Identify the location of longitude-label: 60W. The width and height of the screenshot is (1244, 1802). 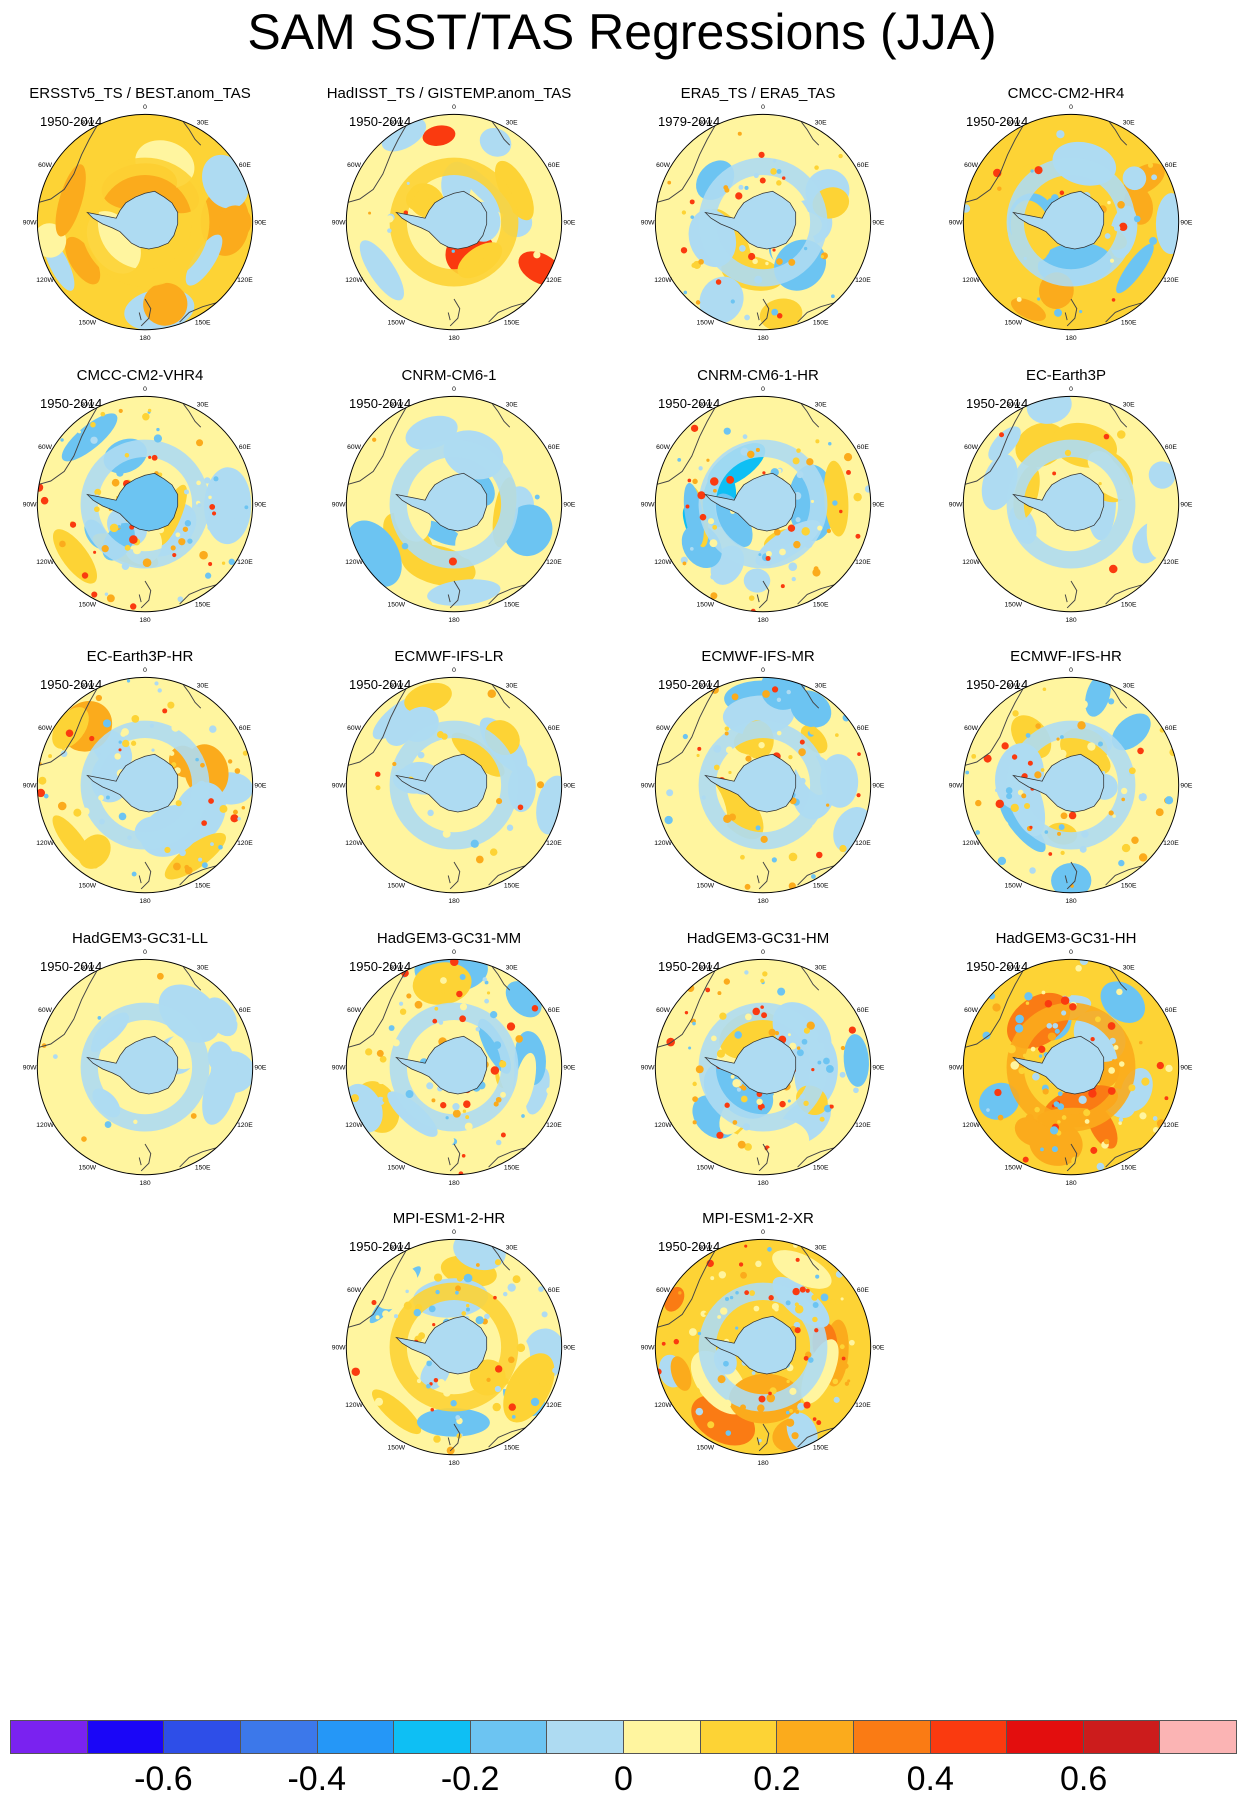
(971, 728).